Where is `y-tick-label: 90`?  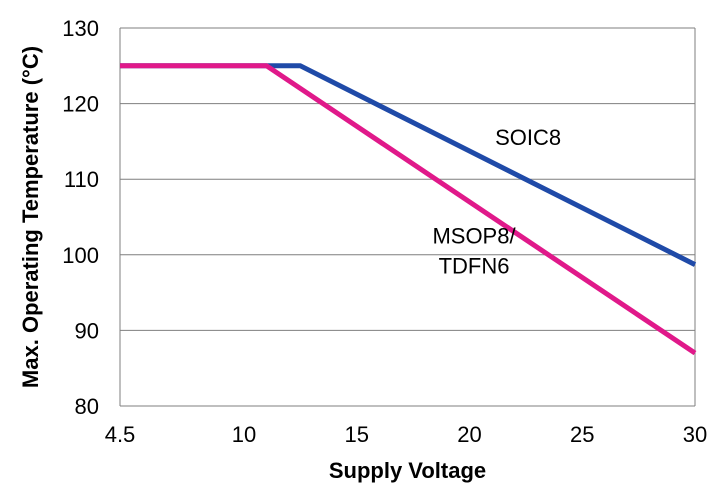 y-tick-label: 90 is located at coordinates (87, 330).